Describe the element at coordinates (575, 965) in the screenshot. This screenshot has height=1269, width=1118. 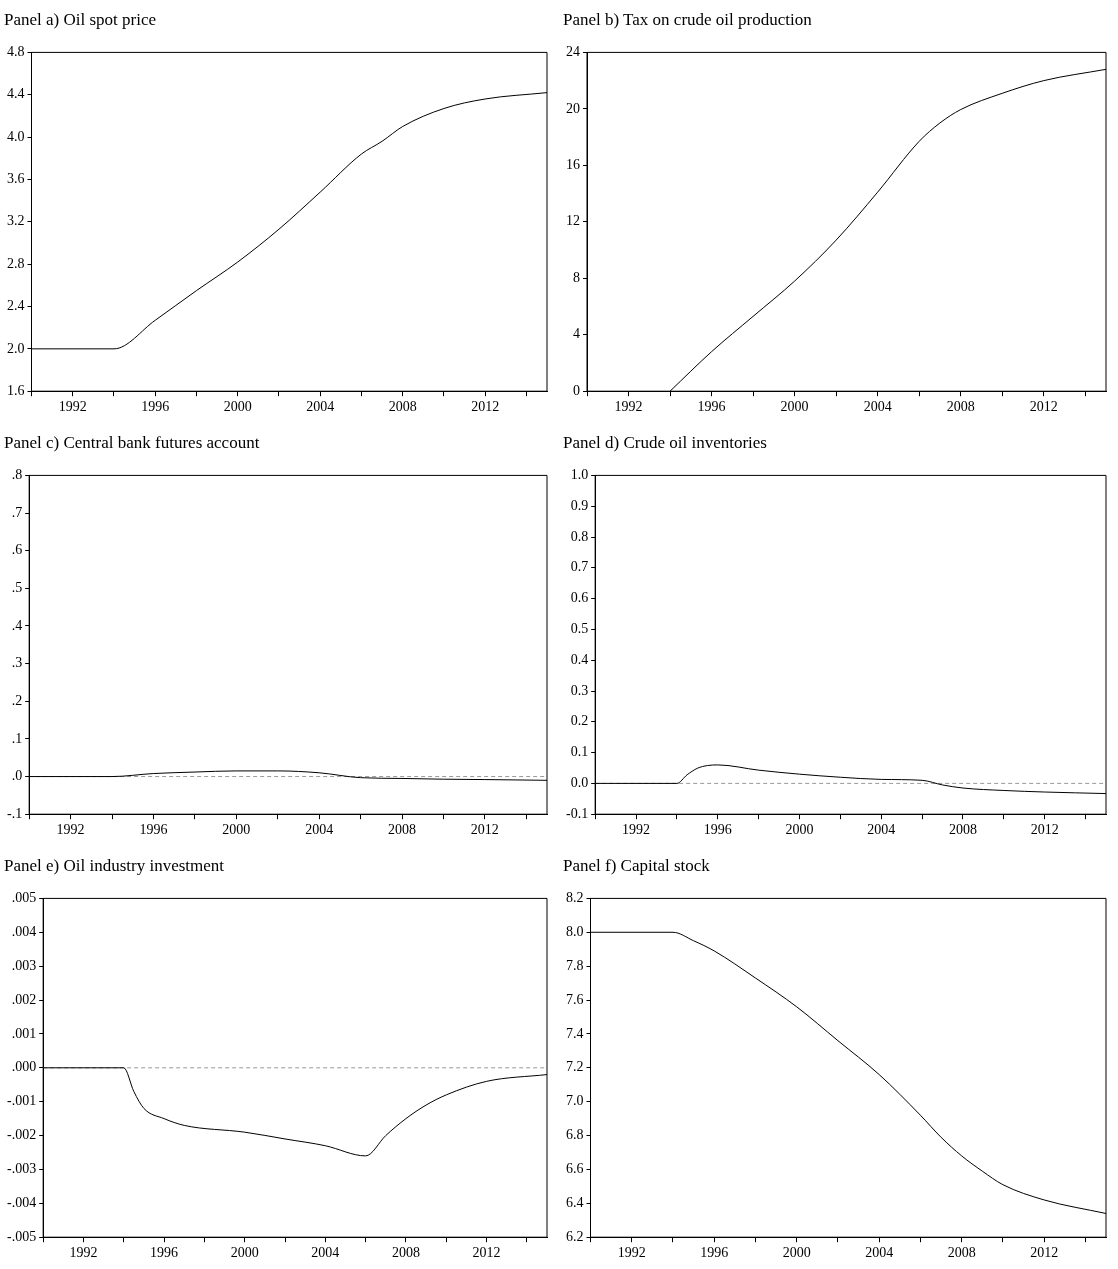
I see `y-tick-label: 7.8` at that location.